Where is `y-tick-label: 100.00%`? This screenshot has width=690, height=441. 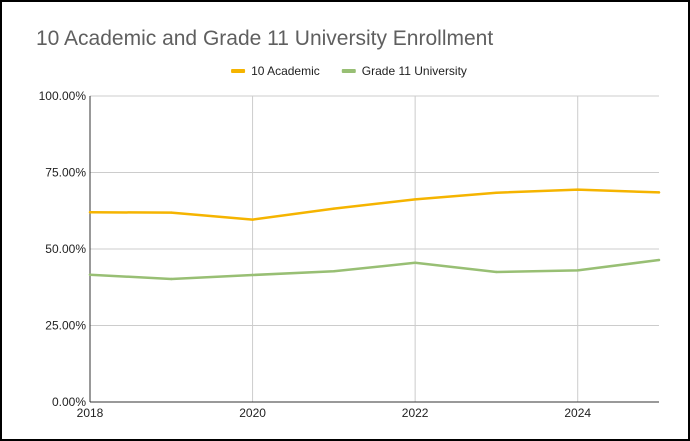 y-tick-label: 100.00% is located at coordinates (63, 96).